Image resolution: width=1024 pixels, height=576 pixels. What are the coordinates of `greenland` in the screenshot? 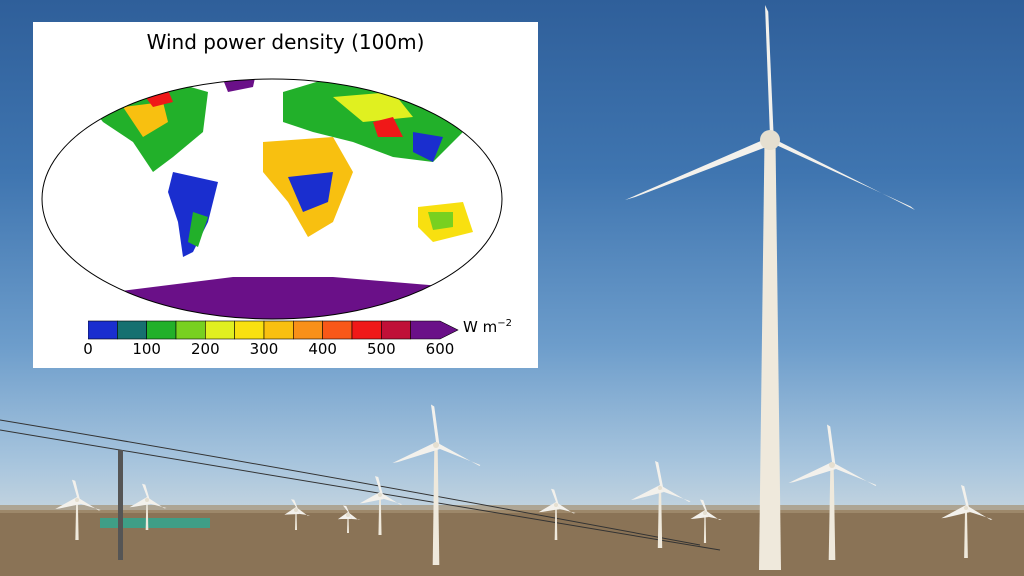 It's located at (238, 85).